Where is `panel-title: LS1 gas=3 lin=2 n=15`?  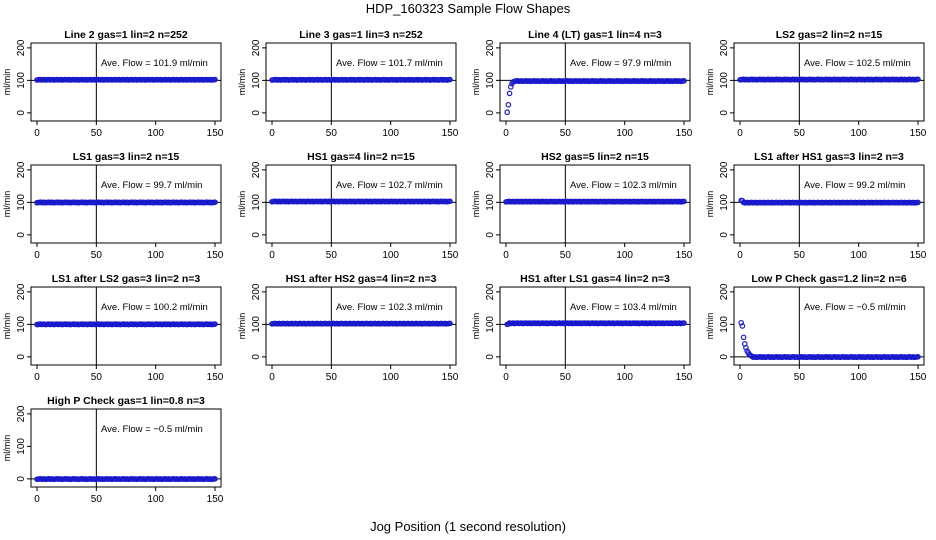 panel-title: LS1 gas=3 lin=2 n=15 is located at coordinates (126, 157).